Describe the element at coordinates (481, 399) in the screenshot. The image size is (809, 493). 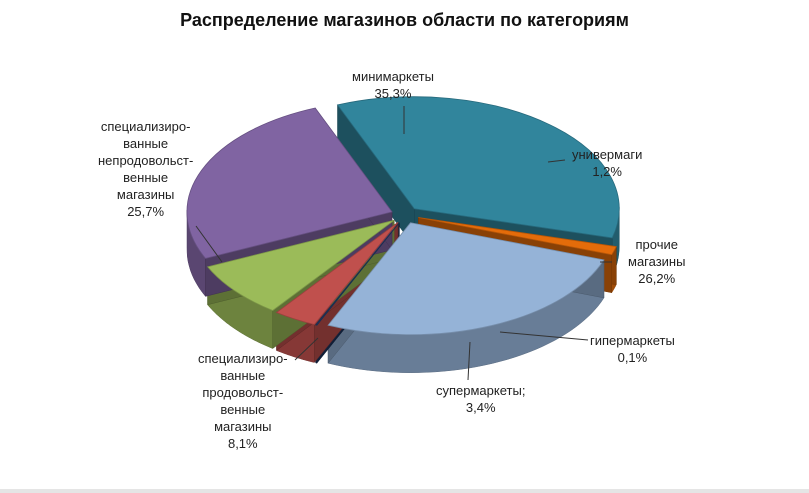
I see `slice-label-supermarkety: супермаркеты; 3,4%` at that location.